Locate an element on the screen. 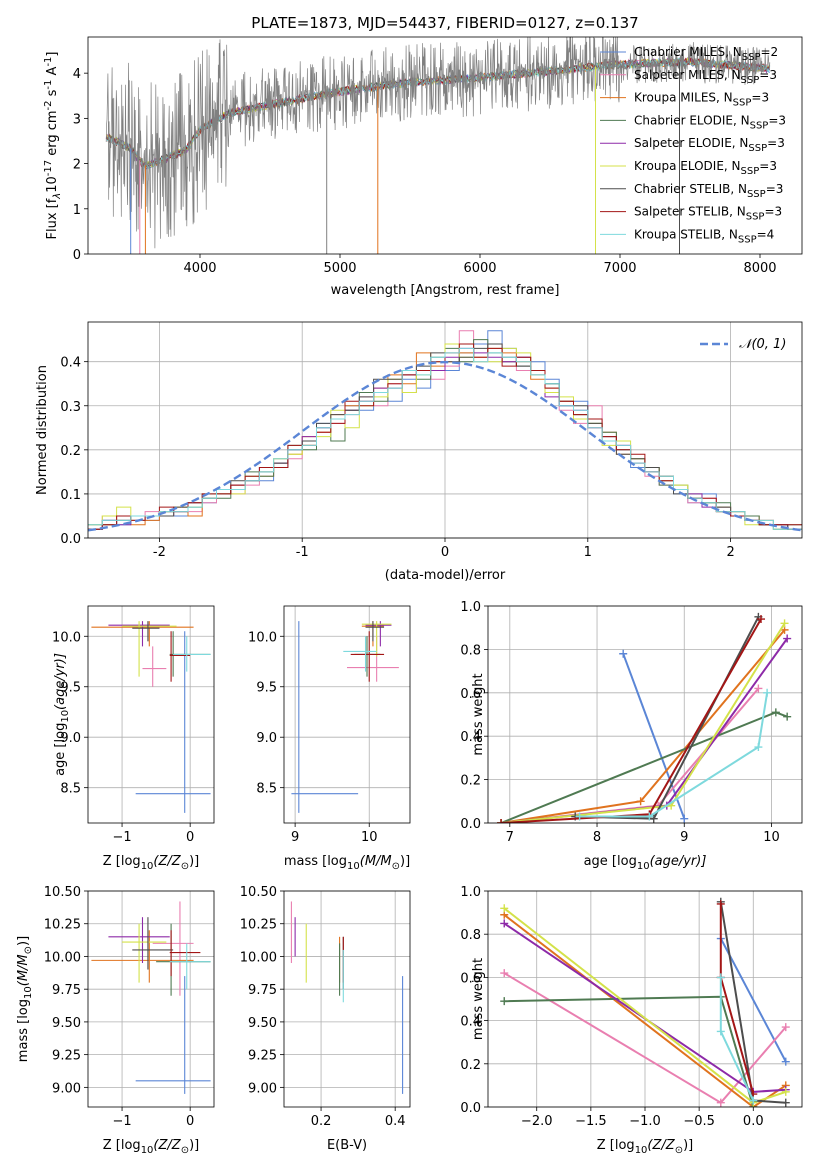 Image resolution: width=819 pixels, height=1170 pixels. x-tick-label: −0.5 is located at coordinates (699, 1121).